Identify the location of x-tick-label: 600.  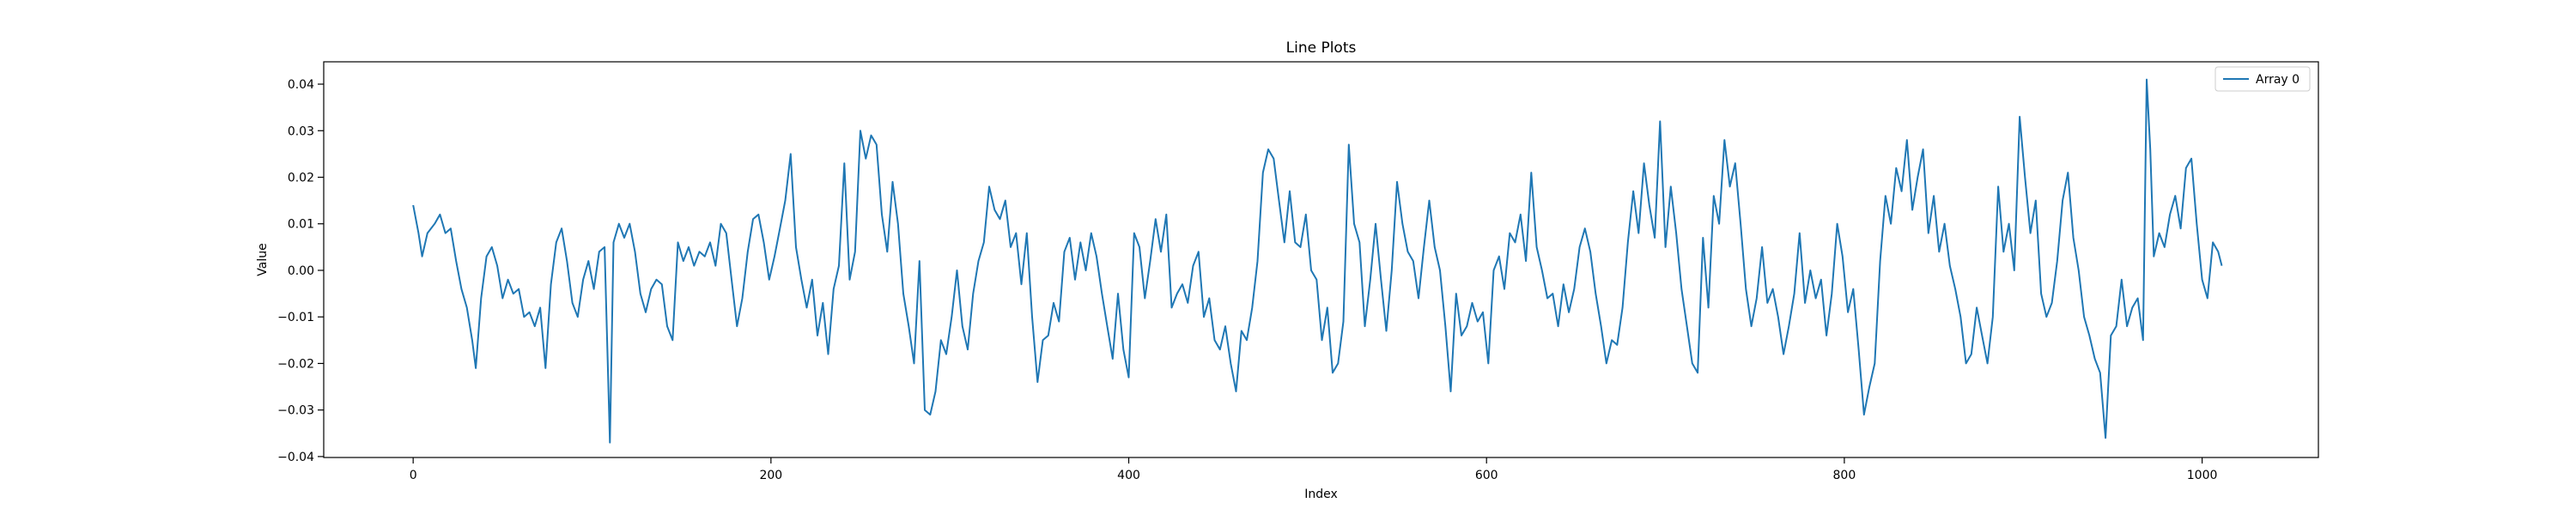
(1486, 475).